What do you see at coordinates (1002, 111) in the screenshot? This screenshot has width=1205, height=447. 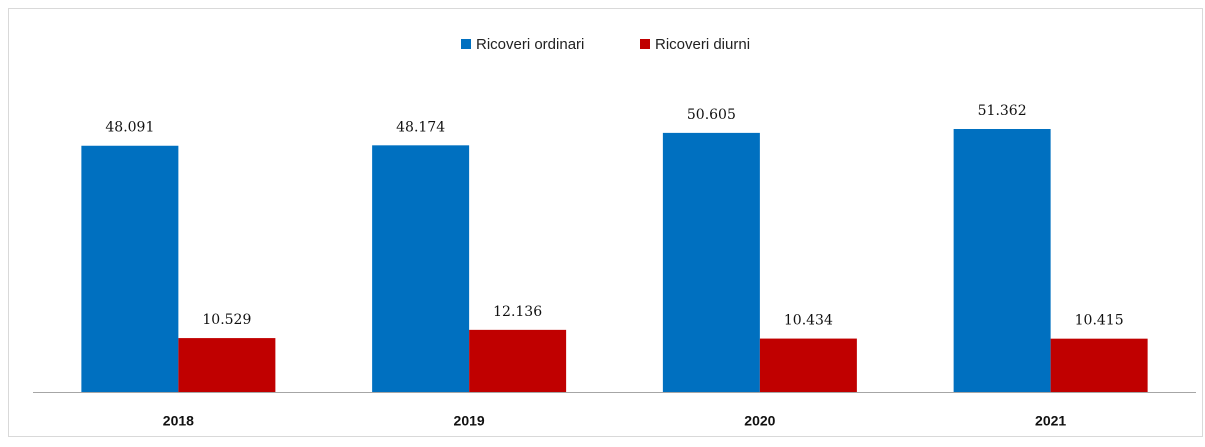 I see `value-label: 51.362` at bounding box center [1002, 111].